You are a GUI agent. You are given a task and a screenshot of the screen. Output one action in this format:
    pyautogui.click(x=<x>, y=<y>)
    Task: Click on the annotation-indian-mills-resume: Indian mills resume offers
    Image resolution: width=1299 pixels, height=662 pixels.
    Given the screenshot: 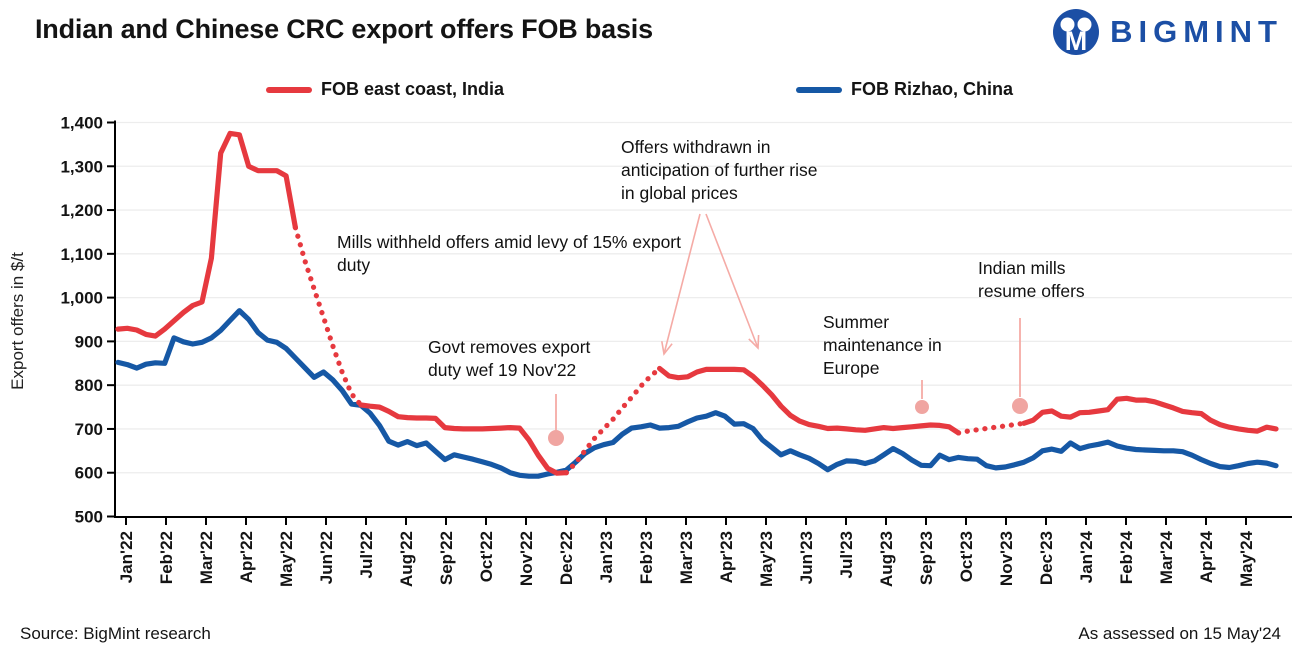 What is the action you would take?
    pyautogui.click(x=1031, y=280)
    